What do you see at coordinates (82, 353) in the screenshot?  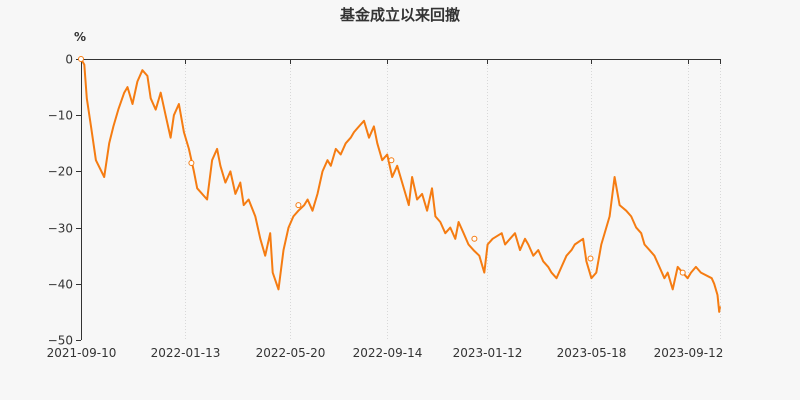 I see `x-tick-label: 2021-09-10` at bounding box center [82, 353].